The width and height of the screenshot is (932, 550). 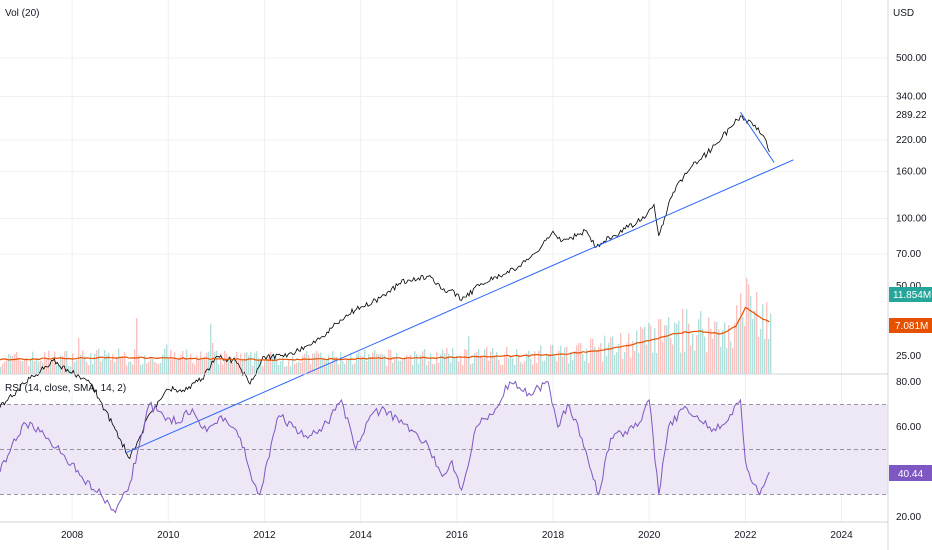 I want to click on price-tick-label: 100.00, so click(x=911, y=218).